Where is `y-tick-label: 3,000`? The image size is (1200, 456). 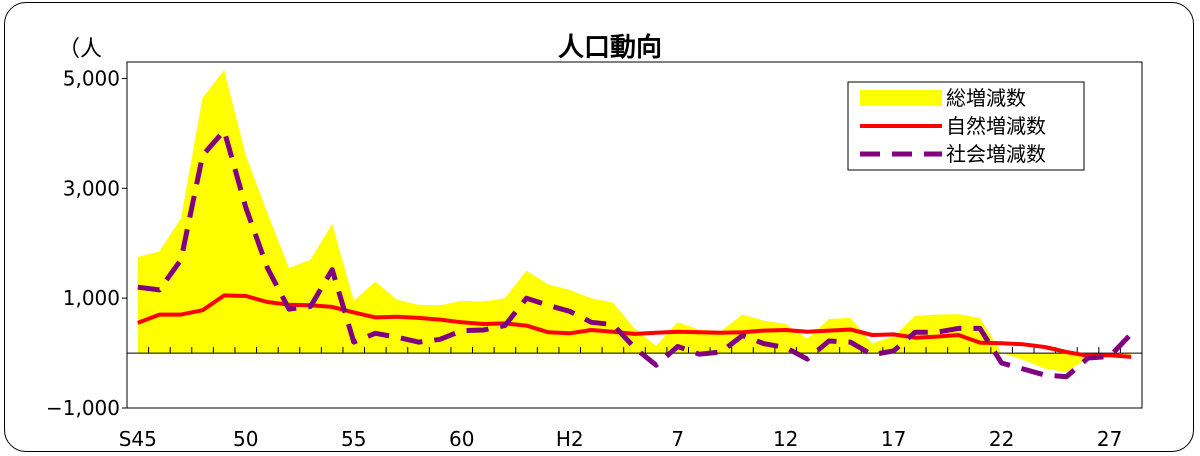 y-tick-label: 3,000 is located at coordinates (91, 188).